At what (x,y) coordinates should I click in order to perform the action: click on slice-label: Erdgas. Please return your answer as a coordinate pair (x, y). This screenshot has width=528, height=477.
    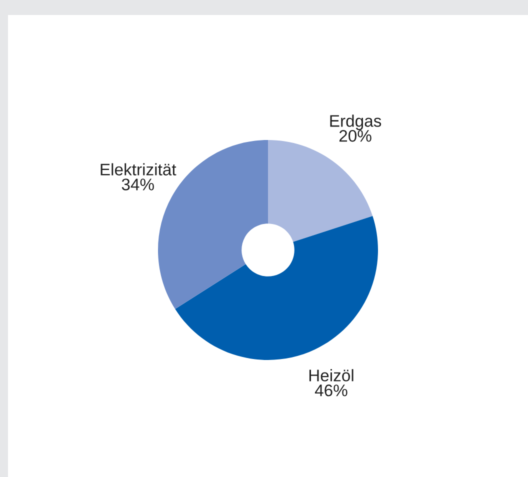
    Looking at the image, I should click on (356, 122).